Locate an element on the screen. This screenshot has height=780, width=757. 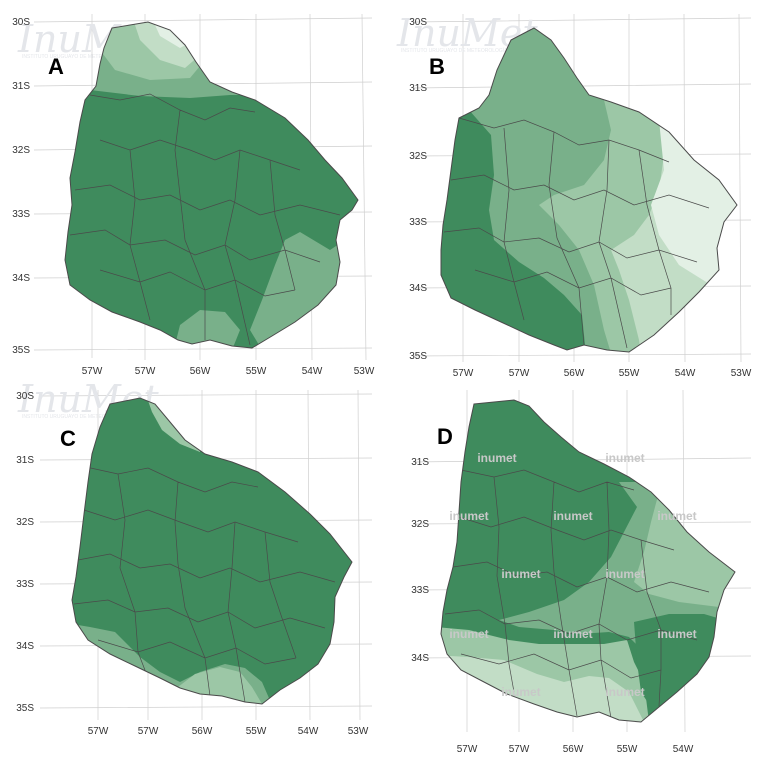
rainfall-zones is located at coordinates (212, 551).